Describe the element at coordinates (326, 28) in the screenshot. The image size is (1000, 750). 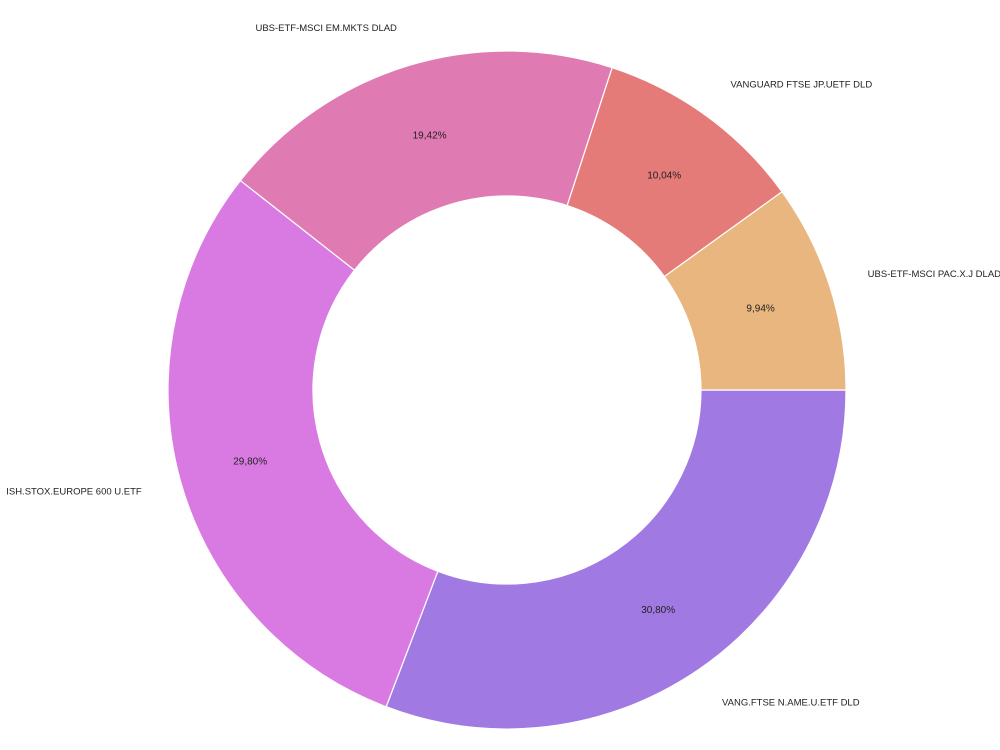
I see `category-label-ubs-etf-msci-em-mkts-dlad: UBS-ETF-MSCI EM.MKTS DLAD` at that location.